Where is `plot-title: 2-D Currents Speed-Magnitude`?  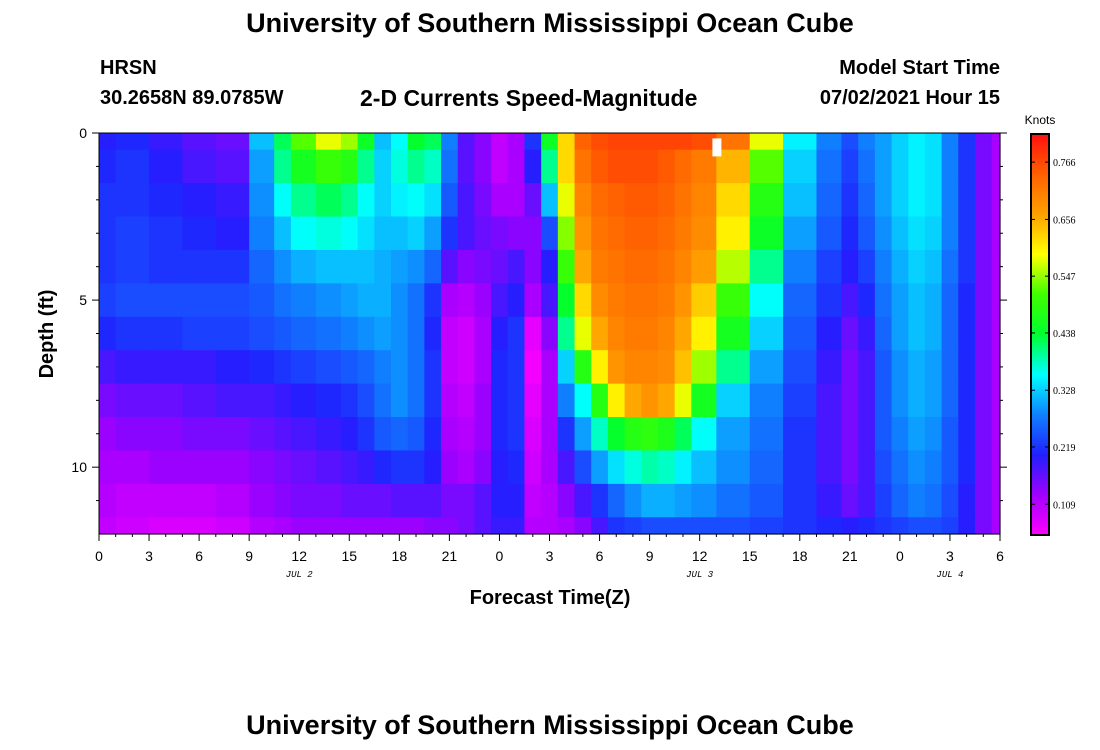
plot-title: 2-D Currents Speed-Magnitude is located at coordinates (529, 98).